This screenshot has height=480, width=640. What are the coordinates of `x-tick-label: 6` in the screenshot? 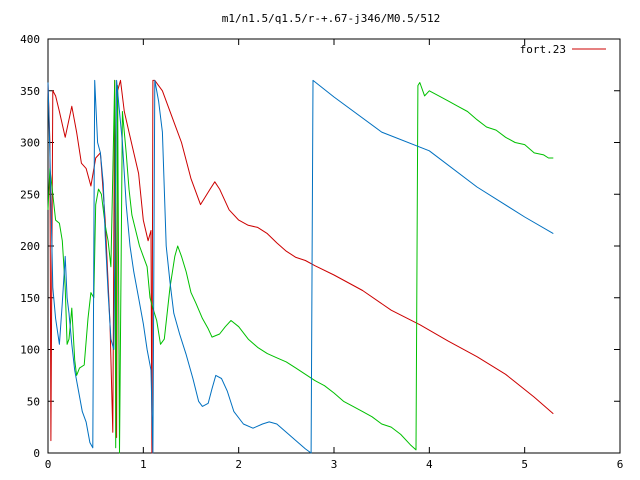 It's located at (620, 464).